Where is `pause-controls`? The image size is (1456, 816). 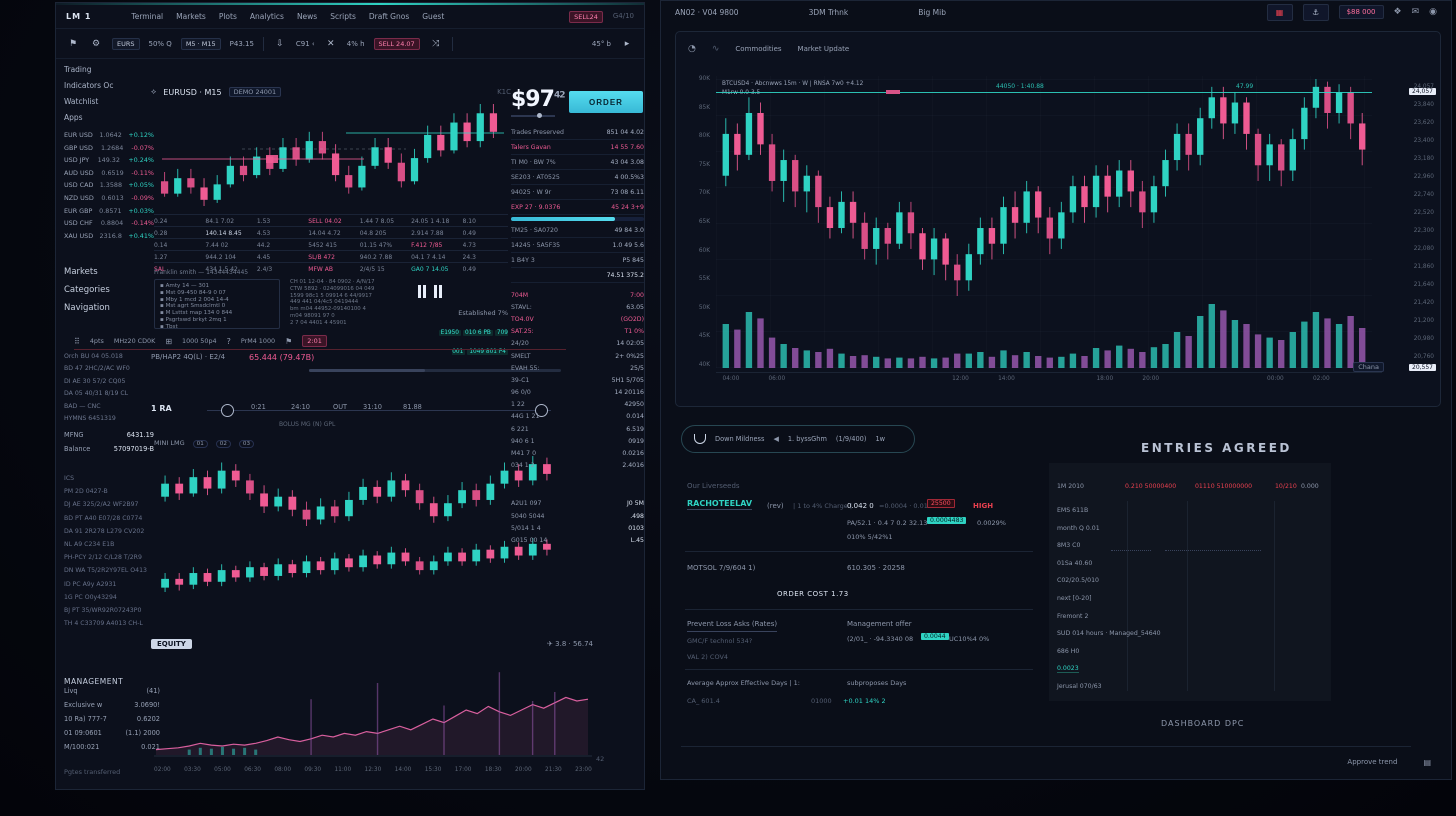 pause-controls is located at coordinates (438, 291).